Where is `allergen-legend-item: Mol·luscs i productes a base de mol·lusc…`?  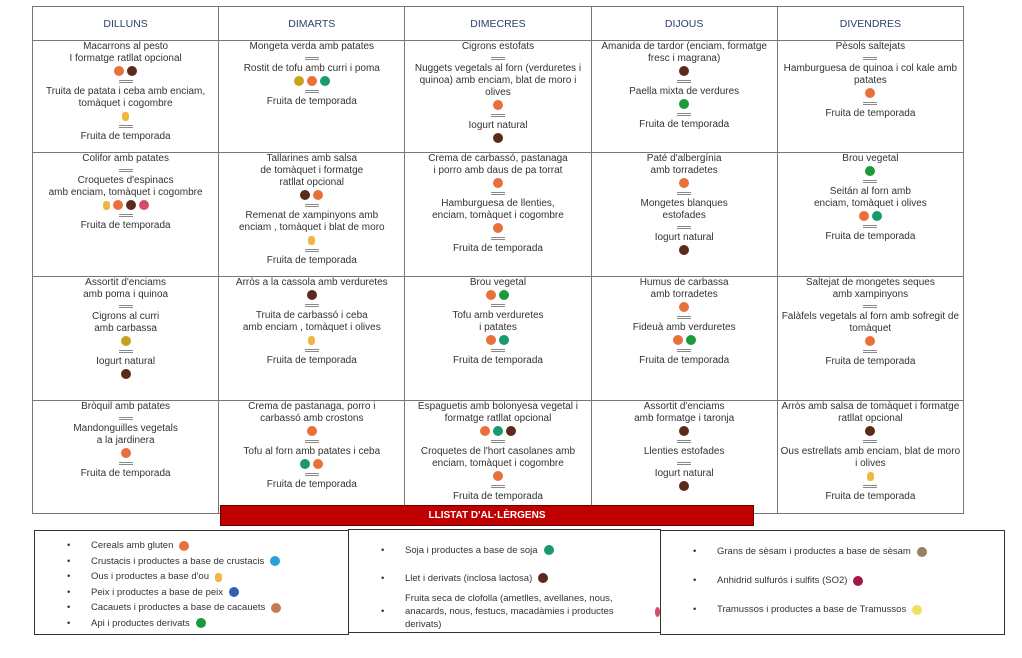
allergen-legend-item: Mol·luscs i productes a base de mol·lusc… is located at coordinates (832, 629).